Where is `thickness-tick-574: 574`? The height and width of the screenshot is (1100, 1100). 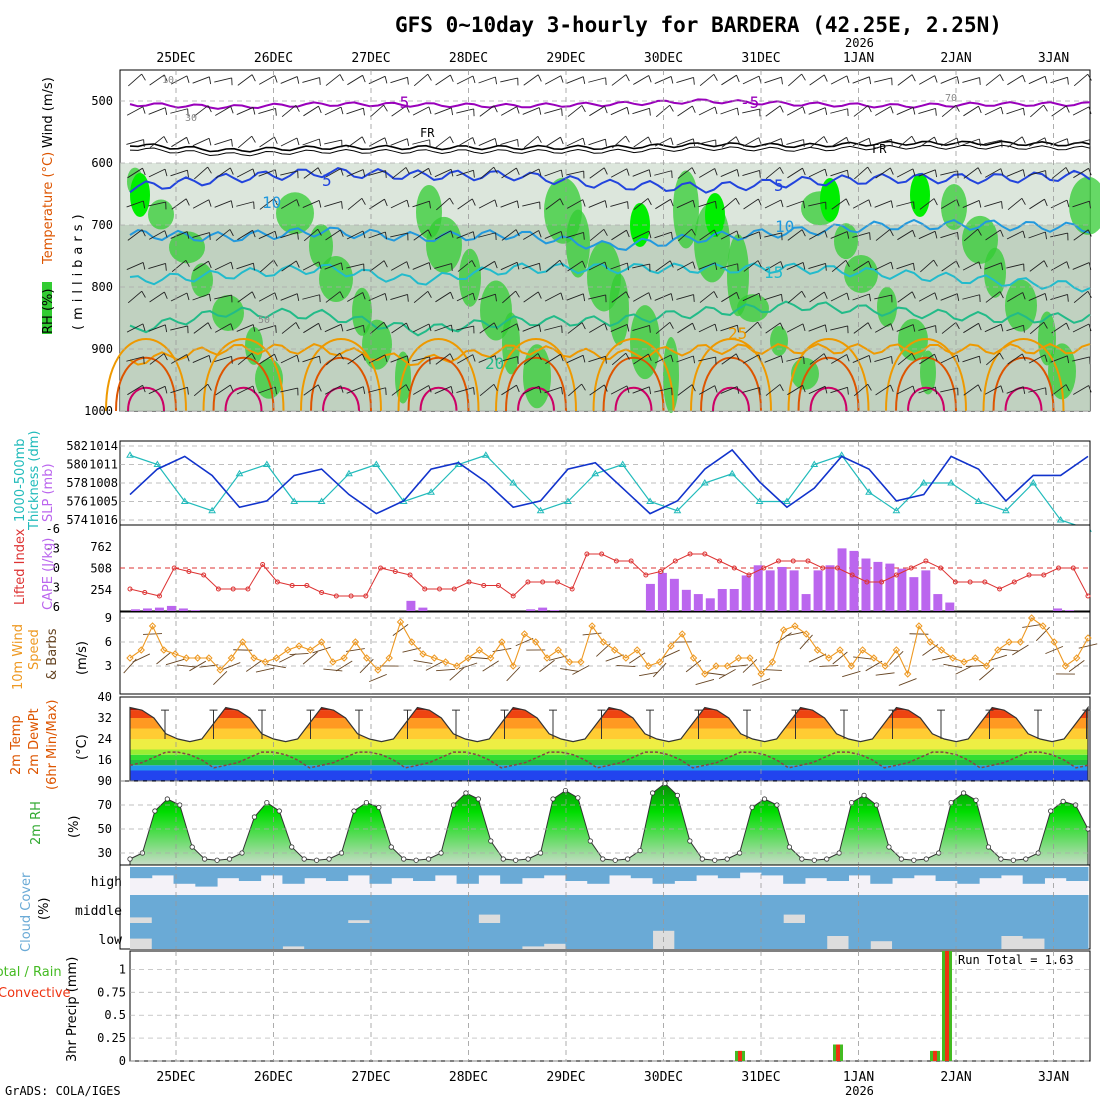
thickness-tick-574: 574 is located at coordinates (77, 520).